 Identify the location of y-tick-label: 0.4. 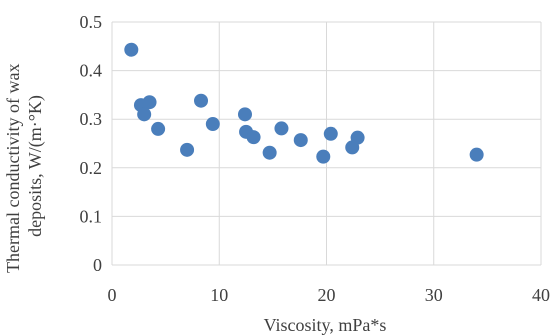
(91, 71).